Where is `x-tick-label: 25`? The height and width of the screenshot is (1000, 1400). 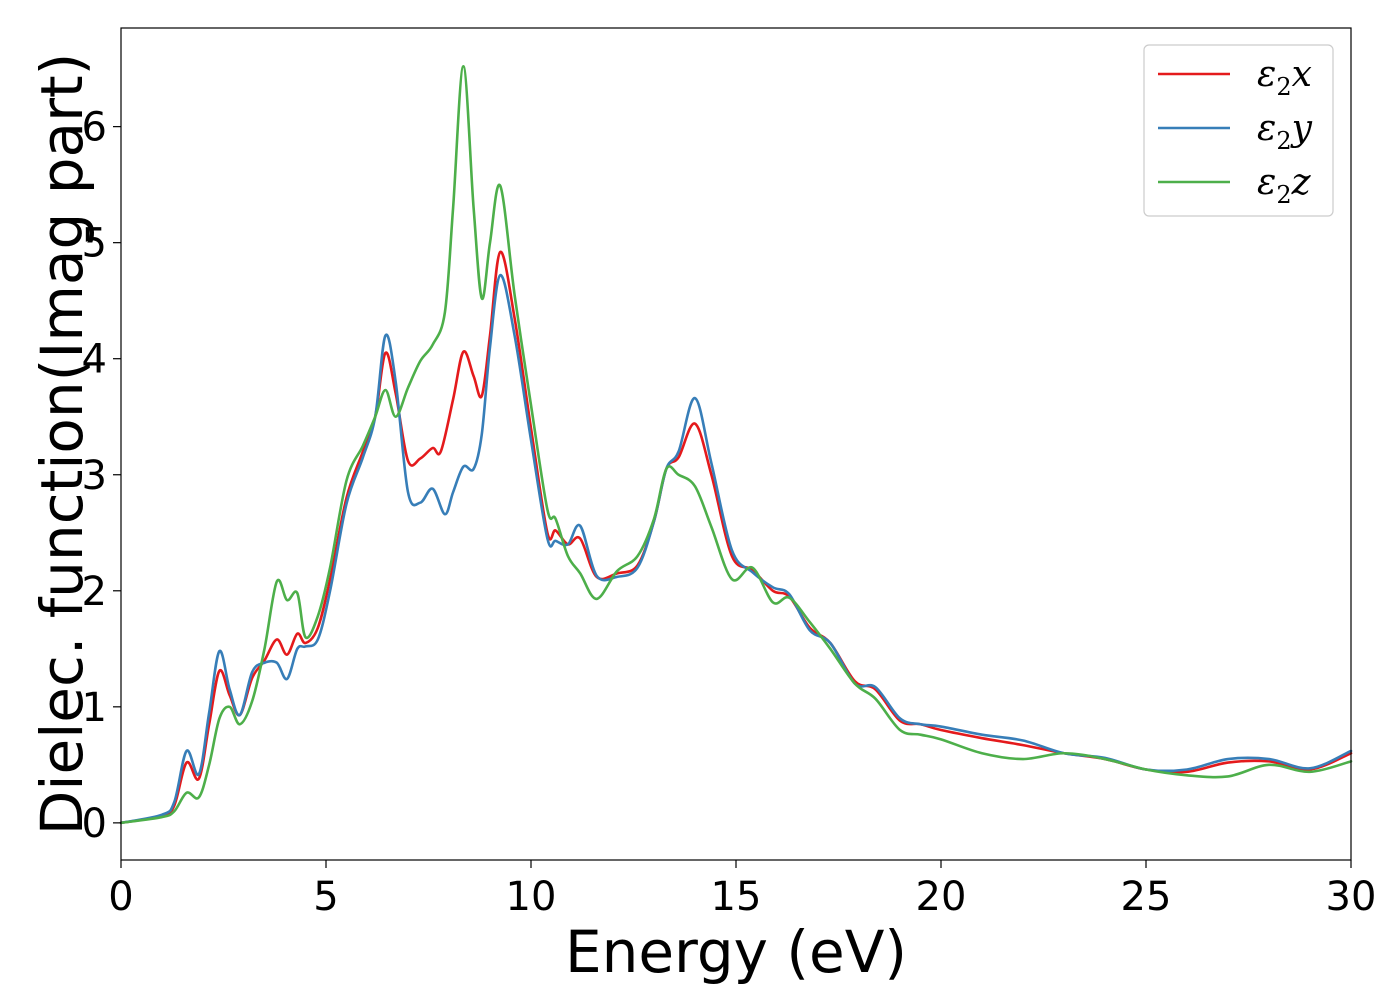
x-tick-label: 25 is located at coordinates (1146, 897).